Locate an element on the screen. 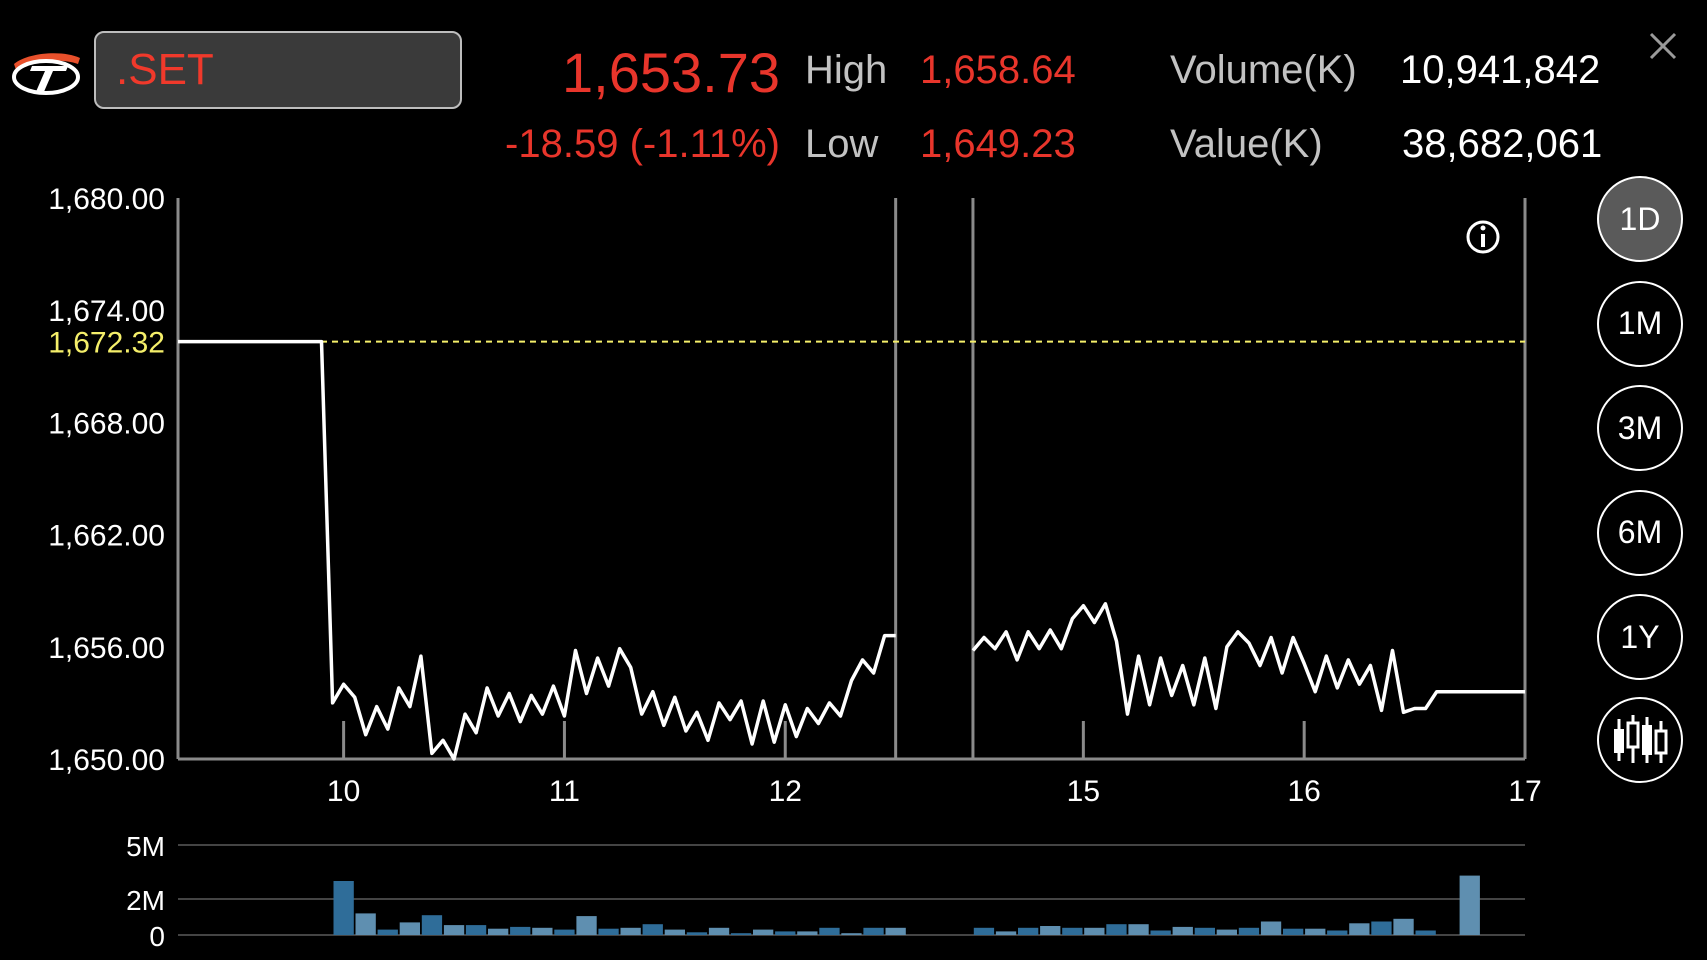 The height and width of the screenshot is (960, 1707). period-button-6m: 6M is located at coordinates (1640, 532).